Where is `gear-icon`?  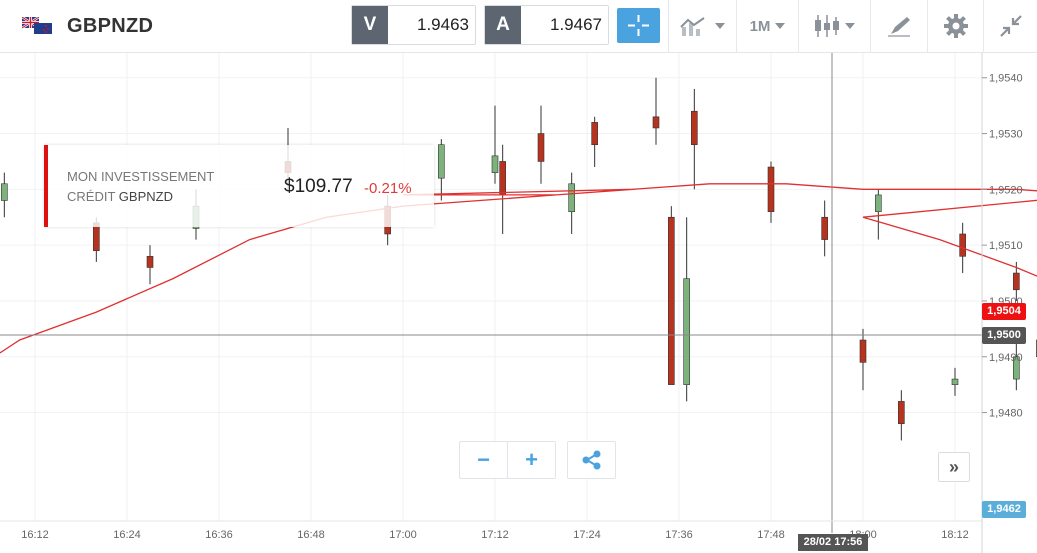
gear-icon is located at coordinates (955, 26).